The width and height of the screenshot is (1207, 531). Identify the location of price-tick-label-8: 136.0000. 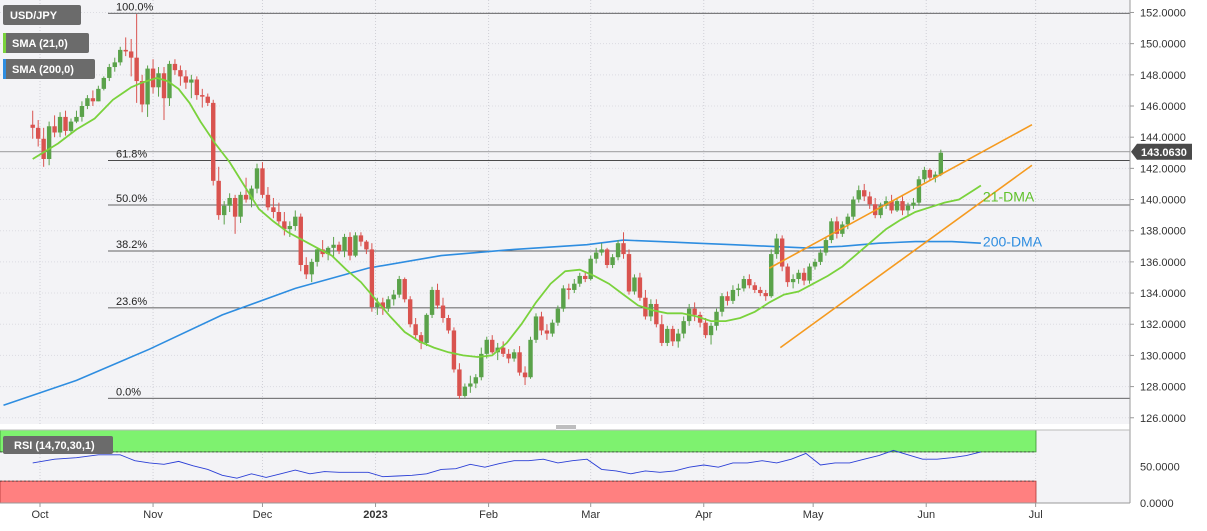
(1163, 263).